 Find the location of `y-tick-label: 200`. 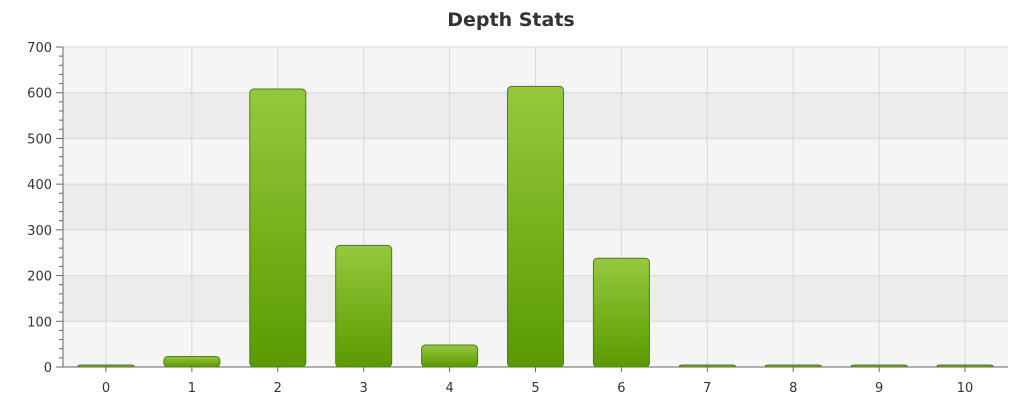

y-tick-label: 200 is located at coordinates (39, 277).